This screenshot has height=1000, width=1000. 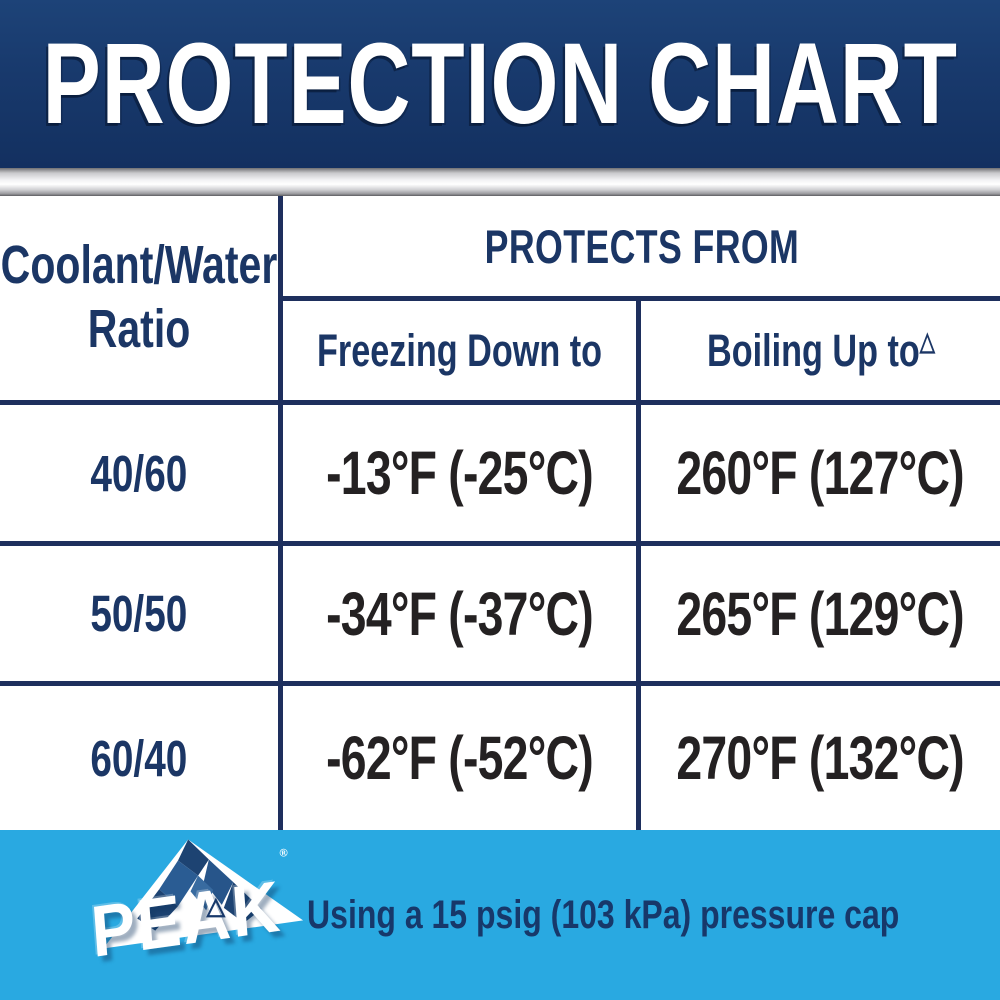 I want to click on page-title: PROTECTION CHART, so click(x=500, y=83).